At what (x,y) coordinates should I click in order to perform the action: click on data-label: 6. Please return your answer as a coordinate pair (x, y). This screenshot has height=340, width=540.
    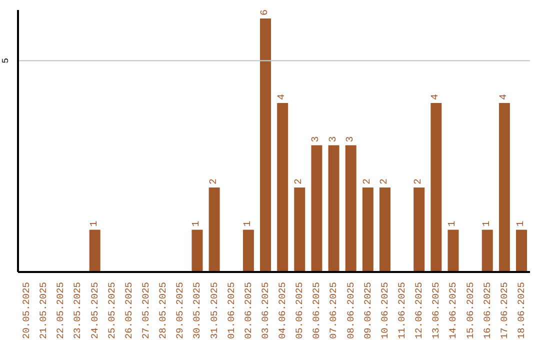
    Looking at the image, I should click on (266, 12).